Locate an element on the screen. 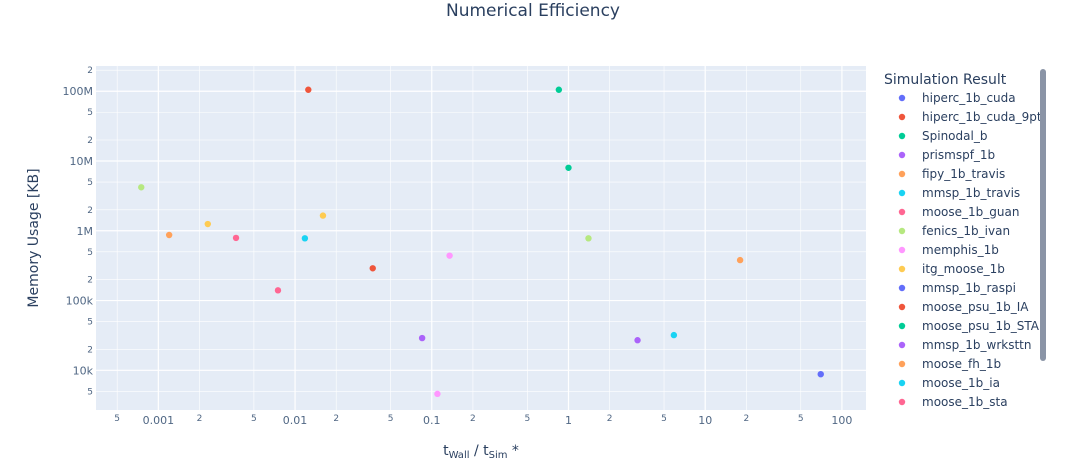 Image resolution: width=1071 pixels, height=470 pixels. y-tick-label: 100M is located at coordinates (78, 91).